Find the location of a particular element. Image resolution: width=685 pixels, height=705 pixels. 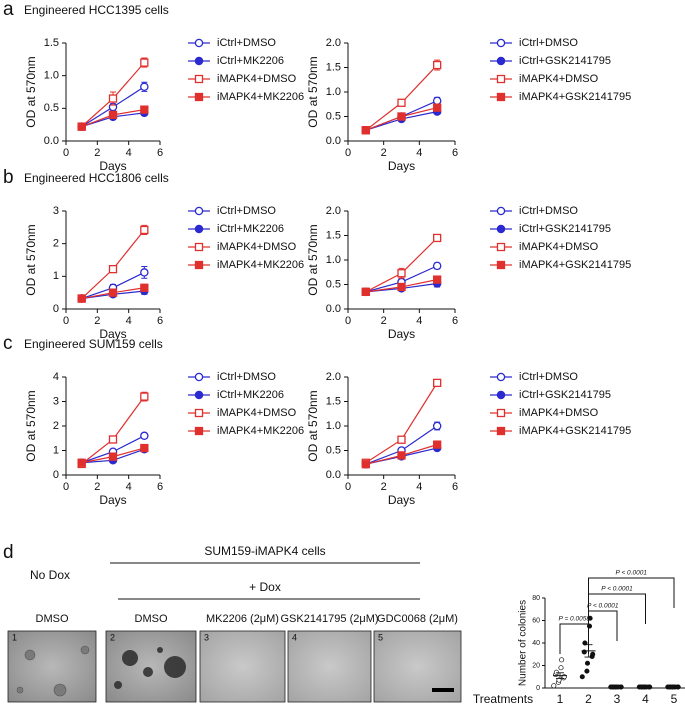

panel-title: Engineered HCC1395 cells is located at coordinates (96, 10).